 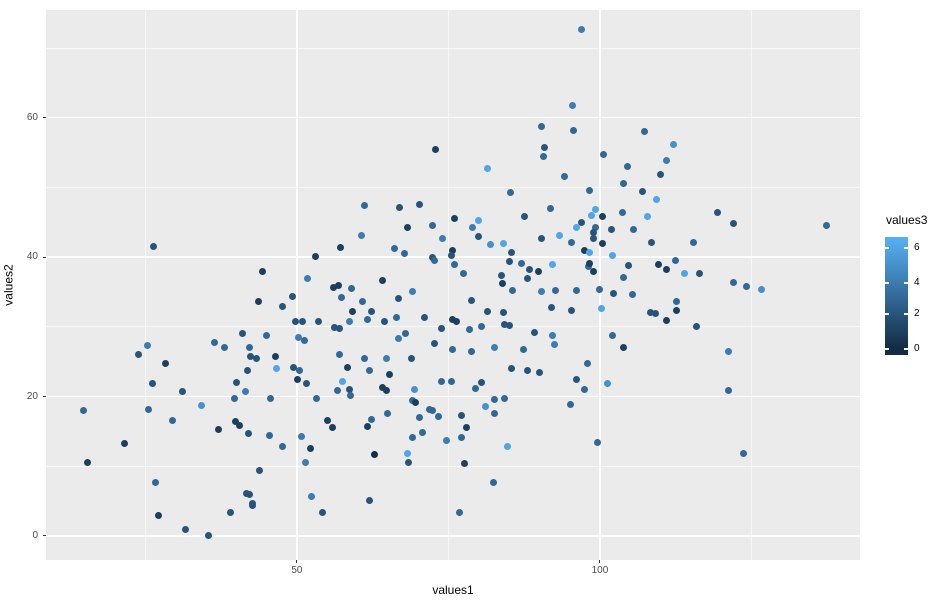 What do you see at coordinates (32, 117) in the screenshot?
I see `y-tick-label: 60` at bounding box center [32, 117].